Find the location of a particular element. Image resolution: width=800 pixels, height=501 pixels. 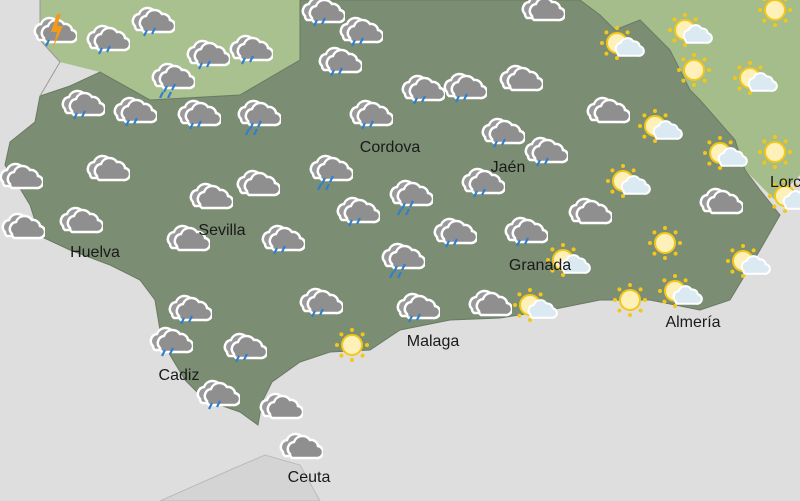

city-label-cadiz: Cadiz is located at coordinates (179, 375).